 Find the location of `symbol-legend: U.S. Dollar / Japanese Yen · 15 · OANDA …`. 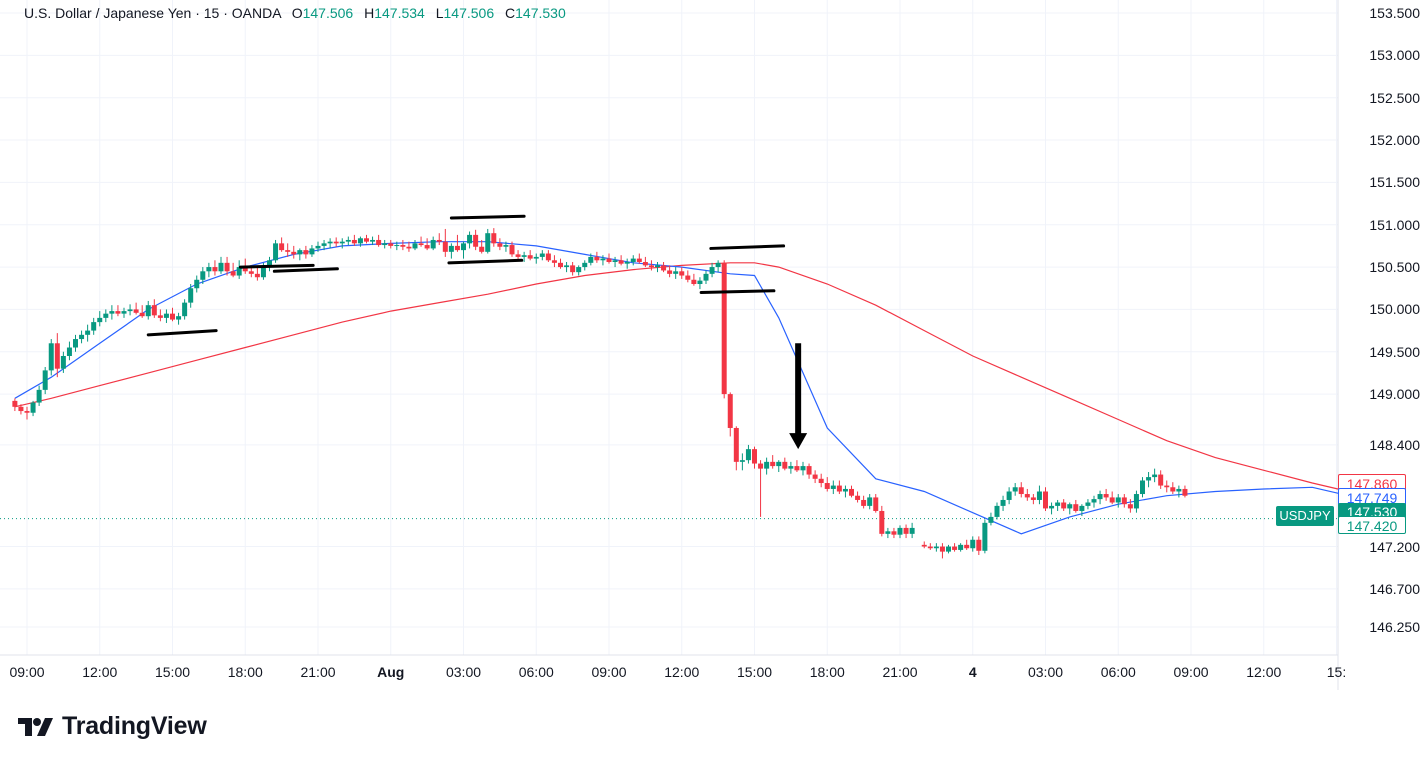

symbol-legend: U.S. Dollar / Japanese Yen · 15 · OANDA … is located at coordinates (295, 13).